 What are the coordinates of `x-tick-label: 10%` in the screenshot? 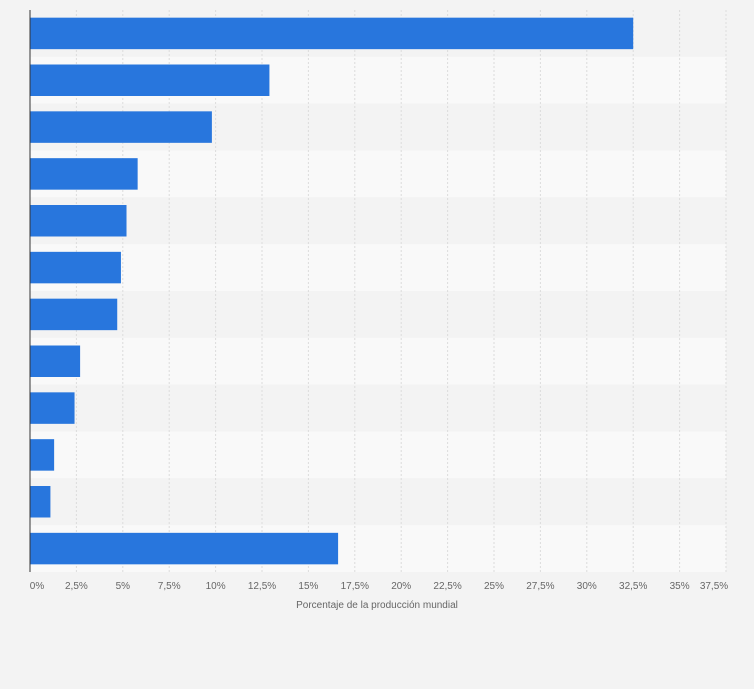 It's located at (216, 586).